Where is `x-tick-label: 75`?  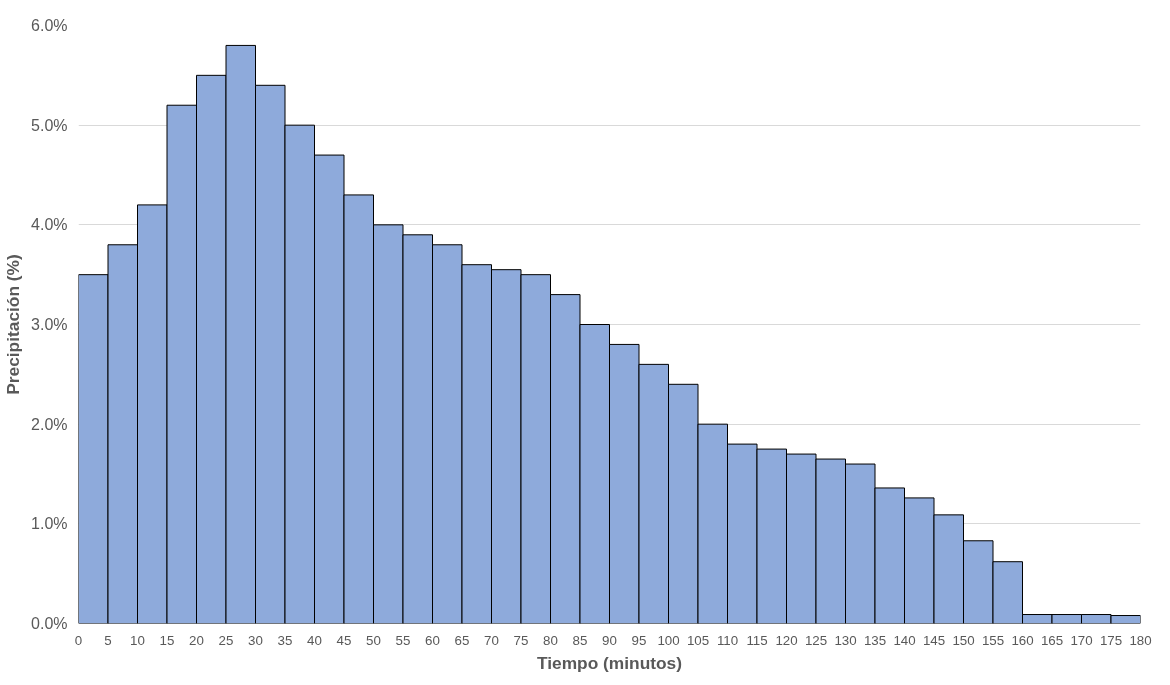
x-tick-label: 75 is located at coordinates (521, 640).